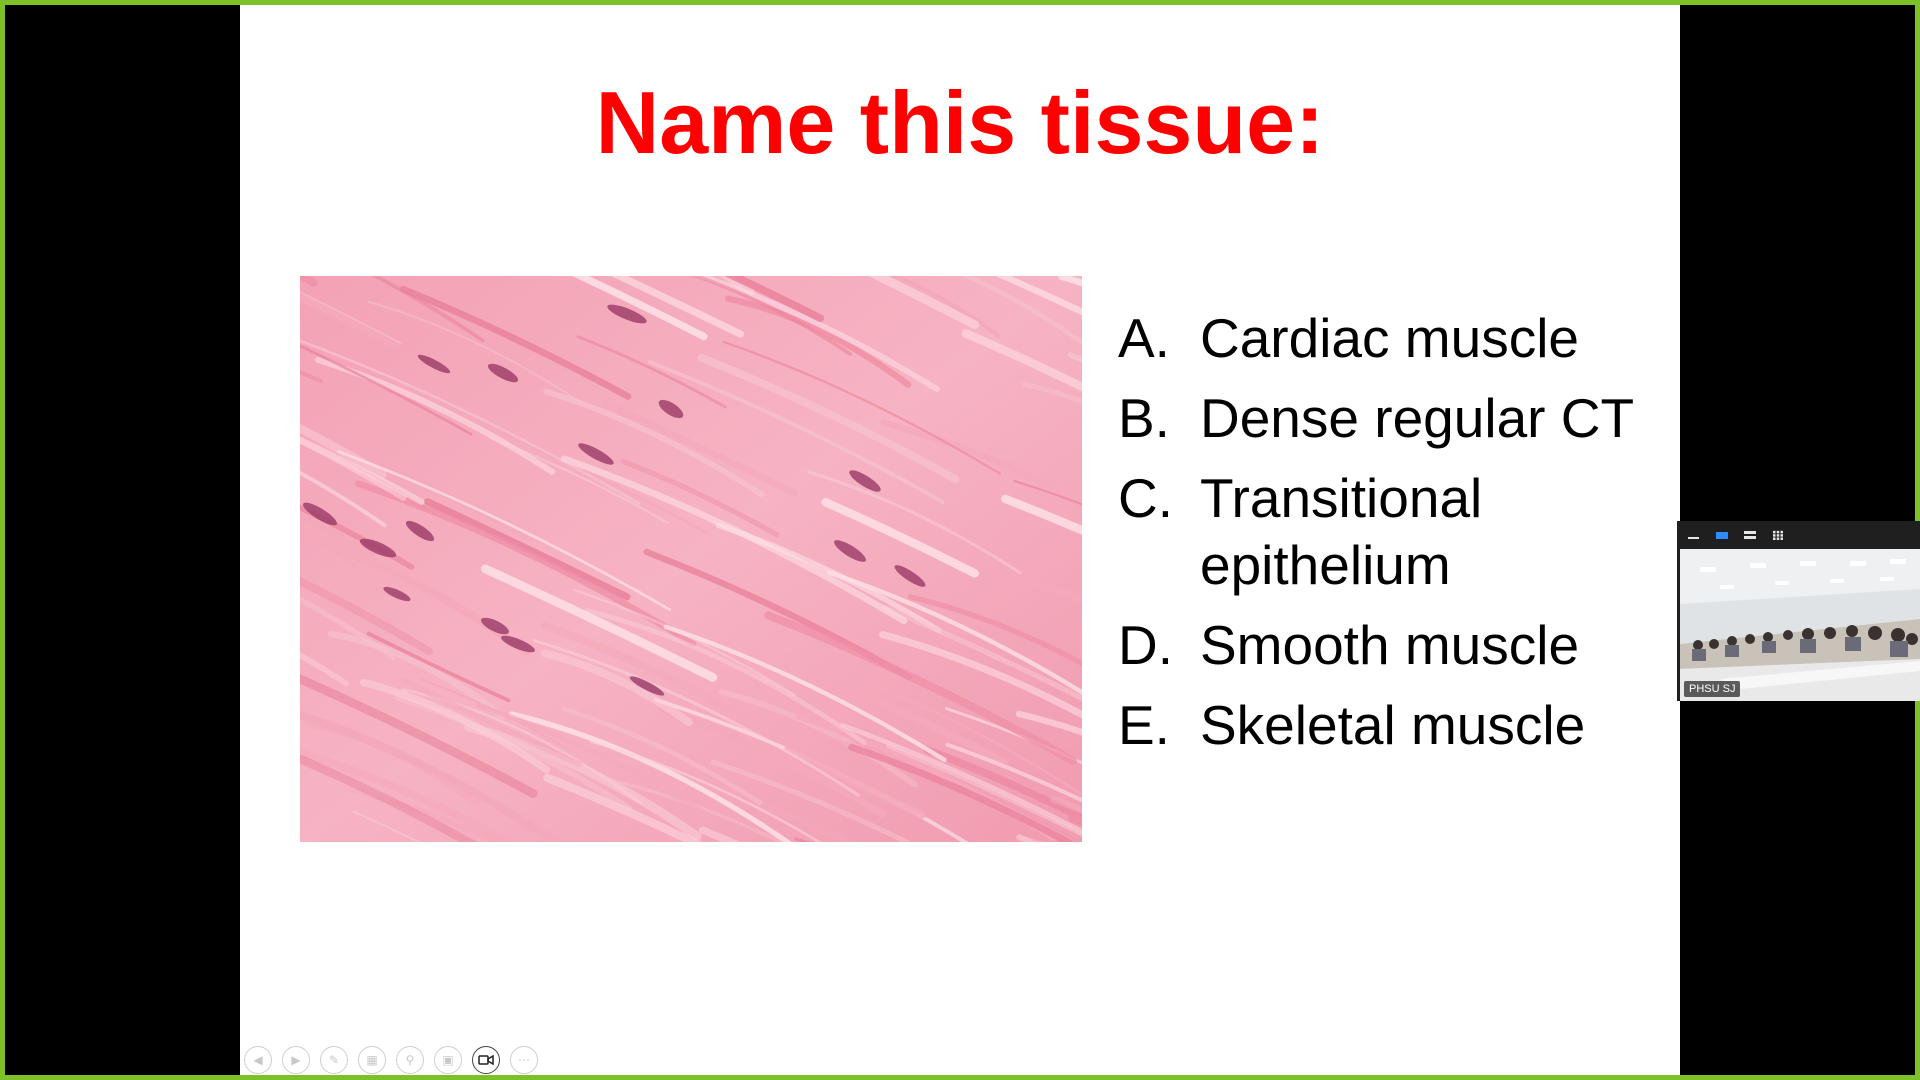  Describe the element at coordinates (1144, 725) in the screenshot. I see `option-letter: E.` at that location.